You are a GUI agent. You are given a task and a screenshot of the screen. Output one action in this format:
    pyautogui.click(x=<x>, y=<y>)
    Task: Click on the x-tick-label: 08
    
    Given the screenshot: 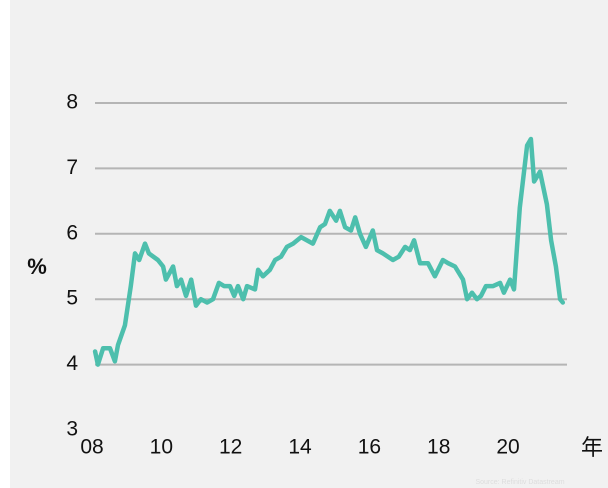 What is the action you would take?
    pyautogui.click(x=91, y=447)
    